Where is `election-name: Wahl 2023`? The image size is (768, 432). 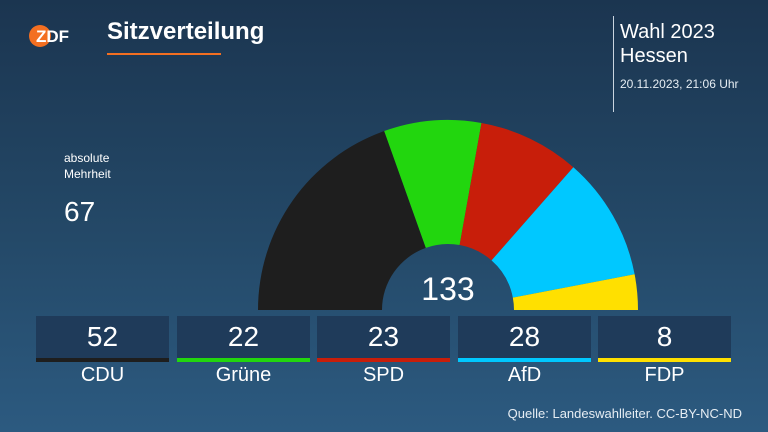 election-name: Wahl 2023 is located at coordinates (667, 32).